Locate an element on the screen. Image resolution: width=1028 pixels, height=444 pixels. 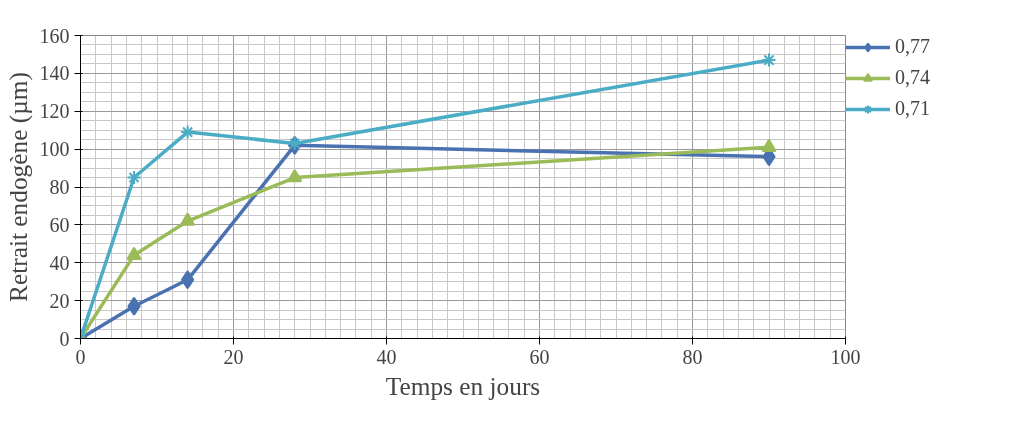
y-tick-label: 40 is located at coordinates (59, 262).